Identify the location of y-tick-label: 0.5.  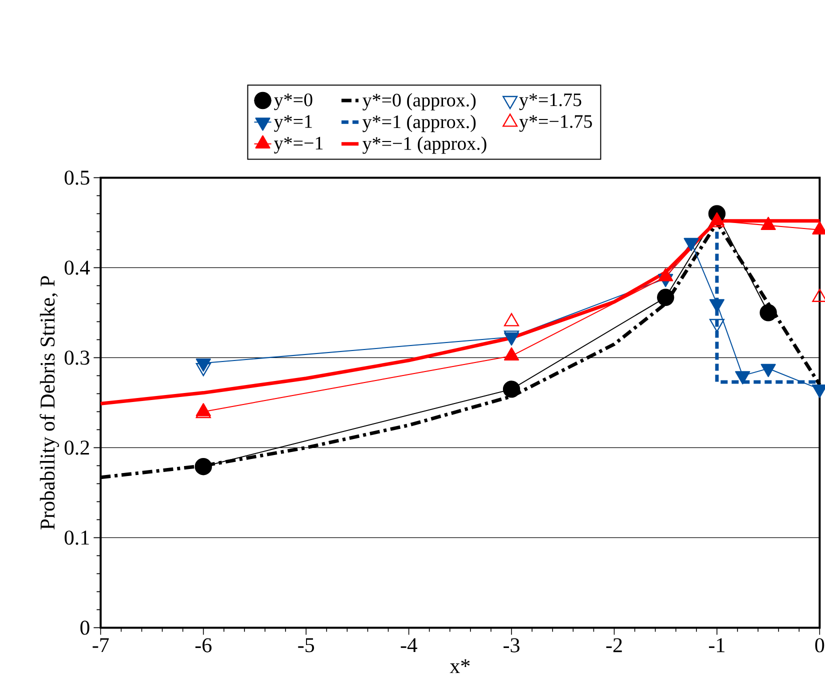
(77, 177).